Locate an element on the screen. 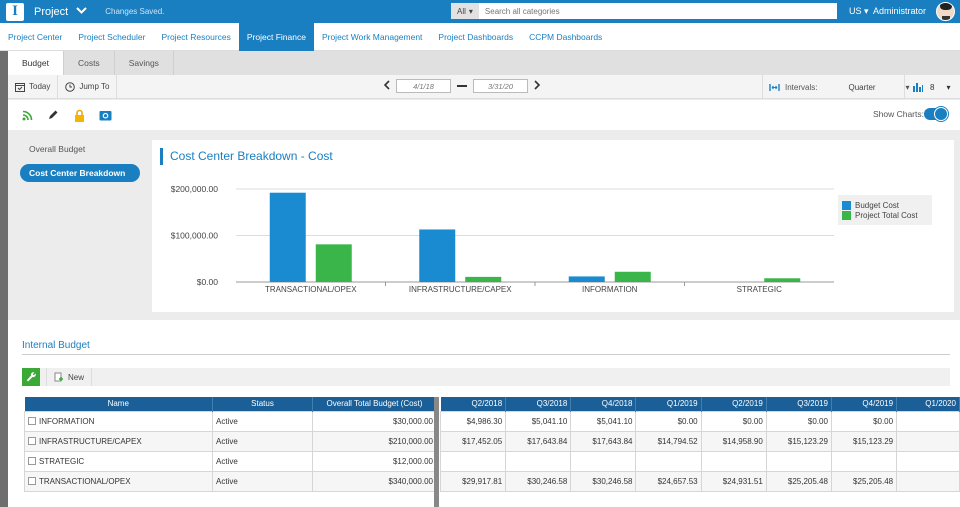 The width and height of the screenshot is (960, 507). tab-project-resources: Project Resources is located at coordinates (196, 36).